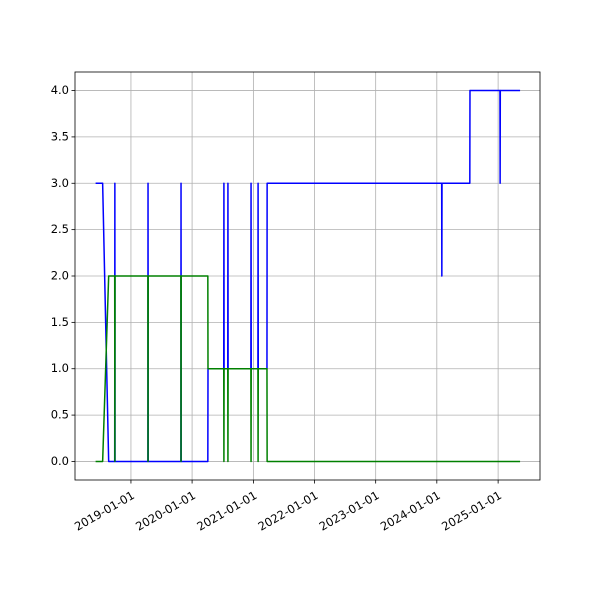 This screenshot has height=600, width=600. Describe the element at coordinates (104, 511) in the screenshot. I see `x-tick-label: 2019-01-01` at that location.